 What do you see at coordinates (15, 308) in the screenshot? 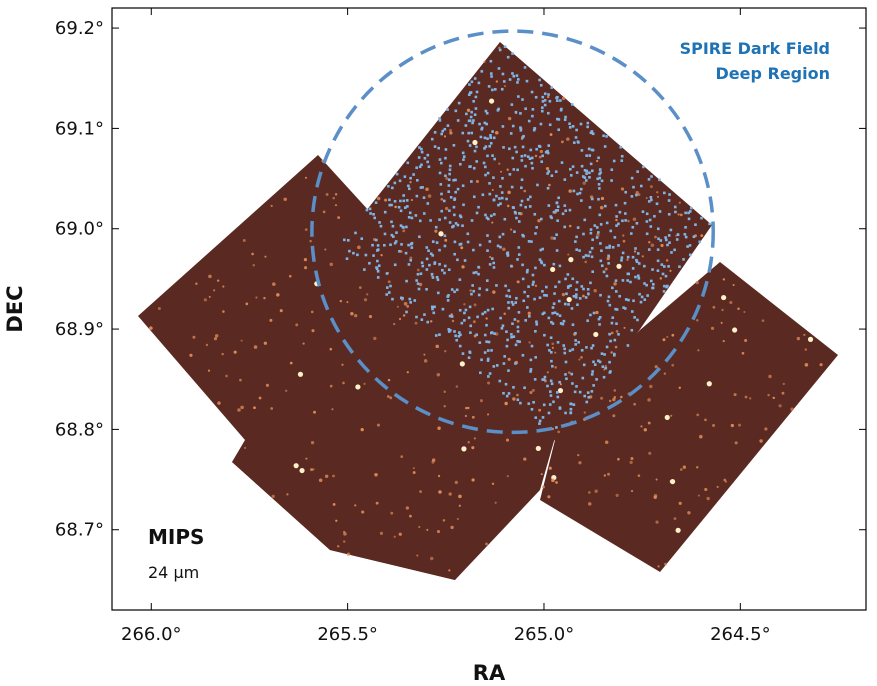
I see `y-axis-label: DEC` at bounding box center [15, 308].